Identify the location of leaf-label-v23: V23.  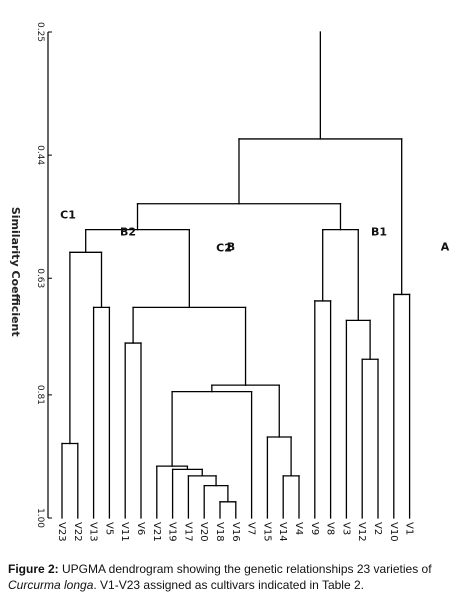
(61, 532).